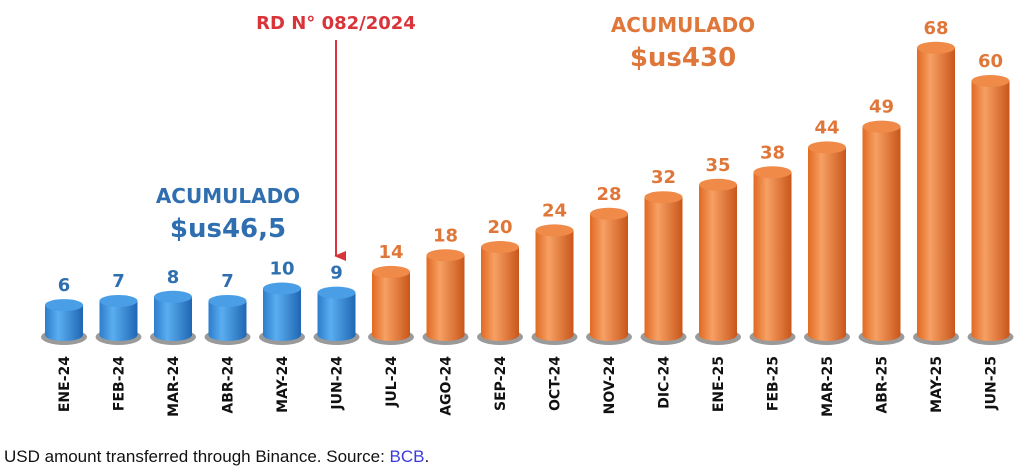 This screenshot has width=1024, height=474. I want to click on x-tick-label: ABR-24, so click(229, 385).